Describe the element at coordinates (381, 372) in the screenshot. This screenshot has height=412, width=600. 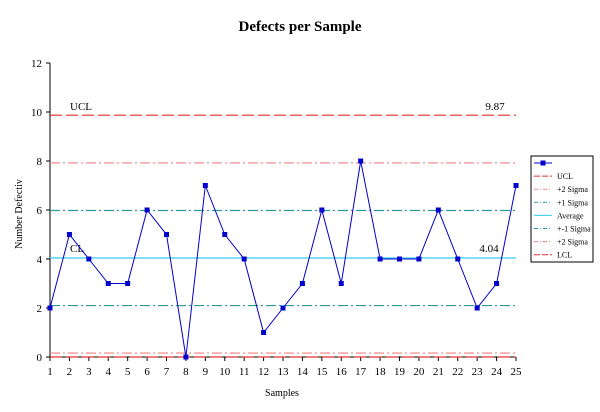
I see `x-tick-label: 18` at that location.